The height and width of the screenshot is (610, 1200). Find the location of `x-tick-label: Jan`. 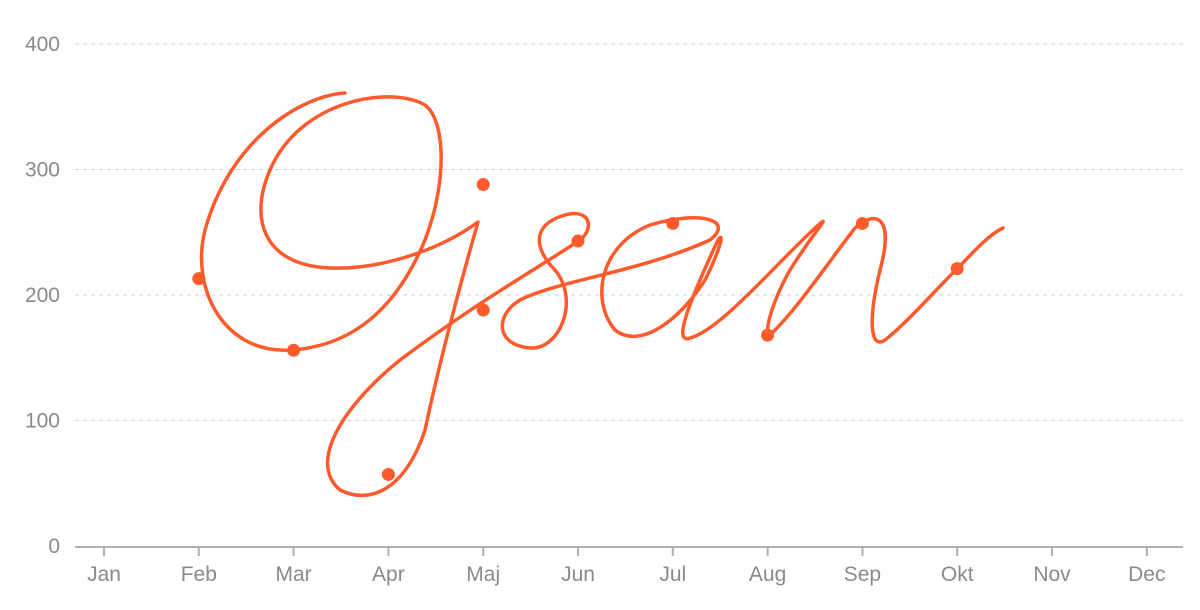

x-tick-label: Jan is located at coordinates (104, 574).